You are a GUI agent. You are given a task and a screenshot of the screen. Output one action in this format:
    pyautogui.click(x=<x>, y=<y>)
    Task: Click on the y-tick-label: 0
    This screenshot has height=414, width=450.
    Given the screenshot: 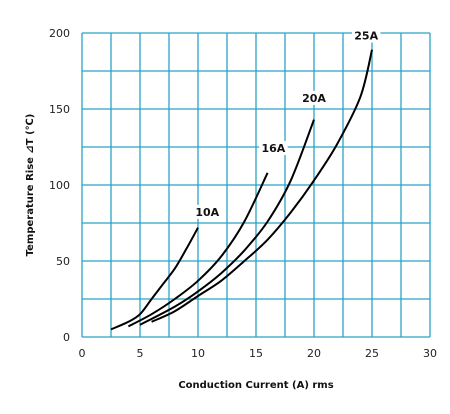 What is the action you would take?
    pyautogui.click(x=66, y=337)
    